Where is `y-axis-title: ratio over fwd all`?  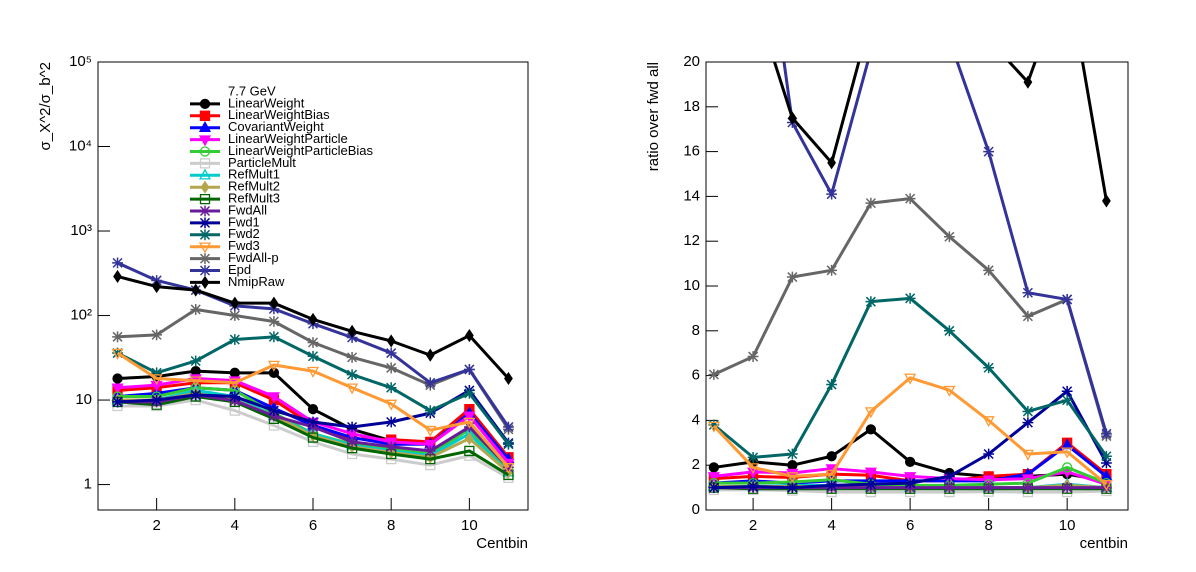
y-axis-title: ratio over fwd all is located at coordinates (653, 116).